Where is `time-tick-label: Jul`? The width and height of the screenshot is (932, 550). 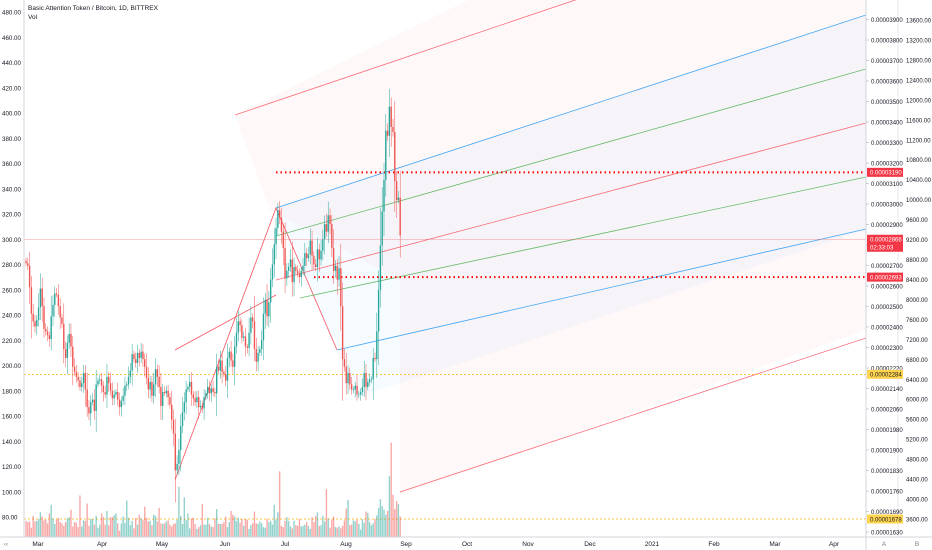 time-tick-label: Jul is located at coordinates (285, 544).